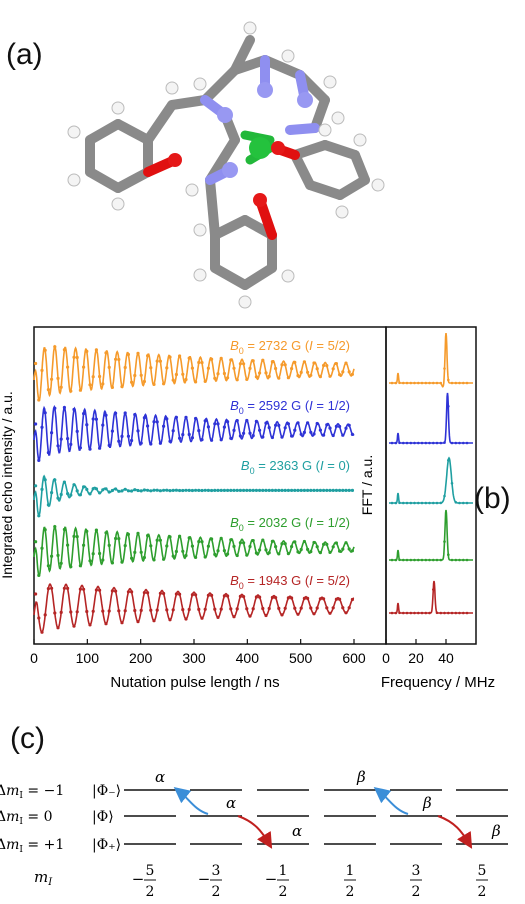 The height and width of the screenshot is (904, 525). Describe the element at coordinates (160, 777) in the screenshot. I see `alpha-label: α` at that location.